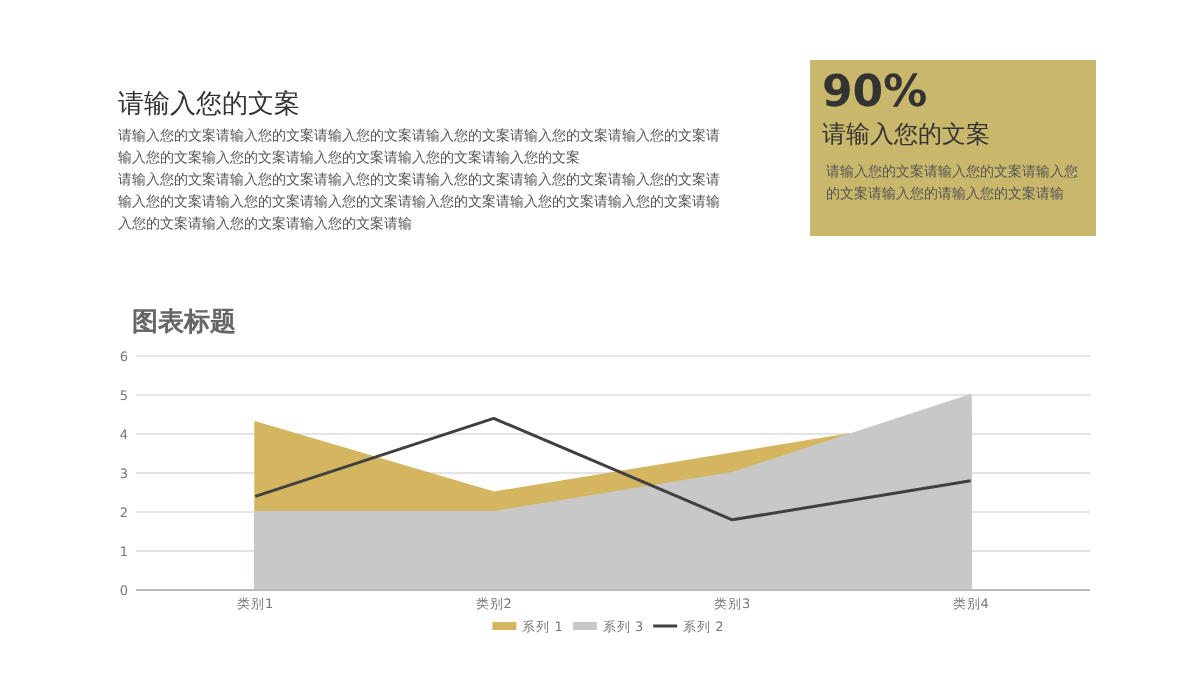  I want to click on chart-title: 图表标题, so click(184, 323).